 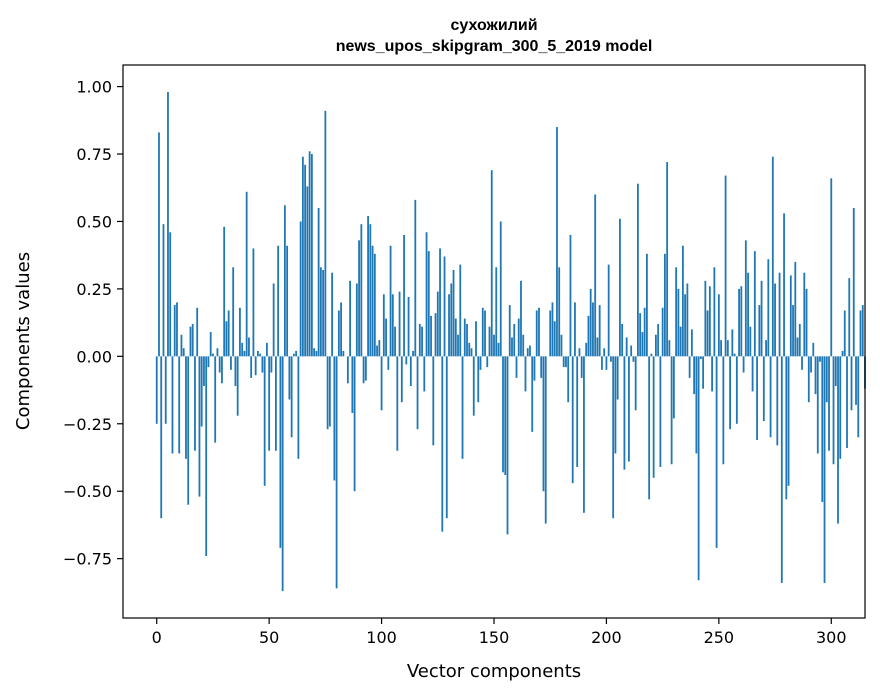 I want to click on y-tick-label: −0.75, so click(x=87, y=559).